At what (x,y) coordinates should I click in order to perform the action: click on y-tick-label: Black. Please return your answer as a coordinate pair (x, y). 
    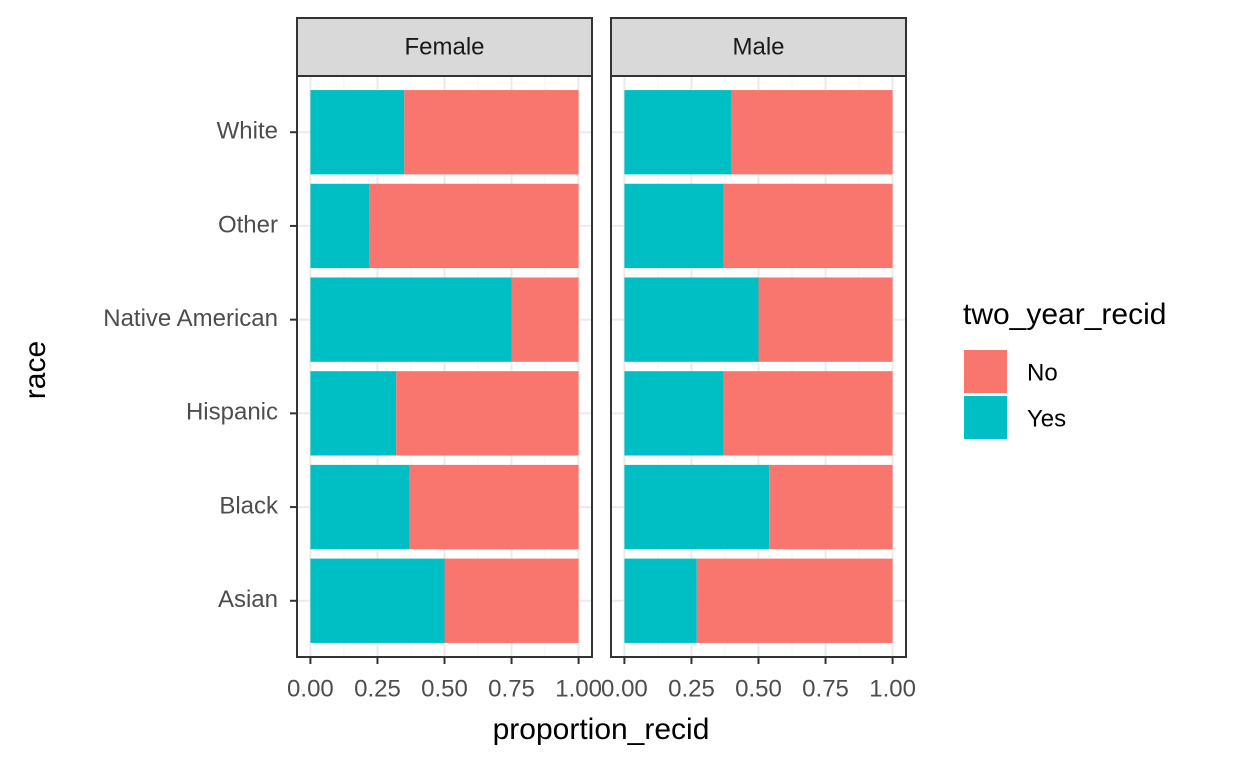
    Looking at the image, I should click on (249, 505).